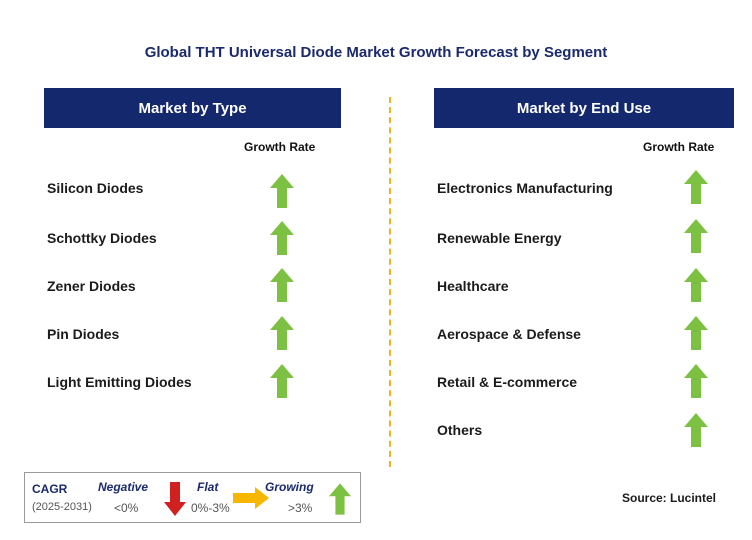 This screenshot has height=540, width=752. I want to click on end-use-item-aerospace-defense: Aerospace & Defense, so click(509, 334).